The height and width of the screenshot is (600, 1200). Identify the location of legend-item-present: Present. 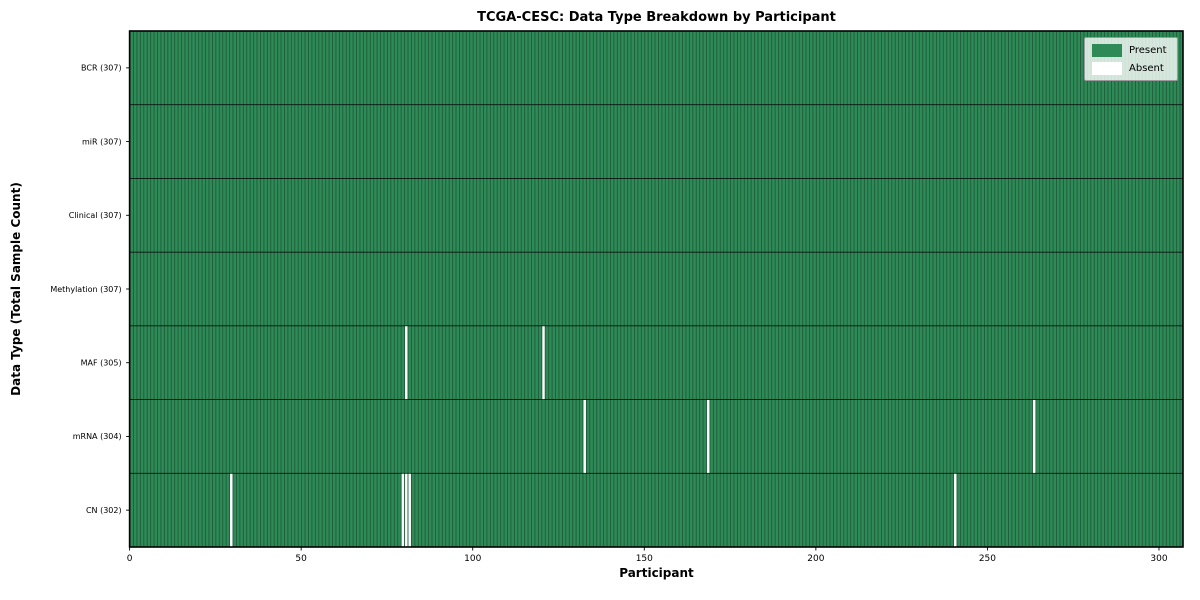
(1131, 50).